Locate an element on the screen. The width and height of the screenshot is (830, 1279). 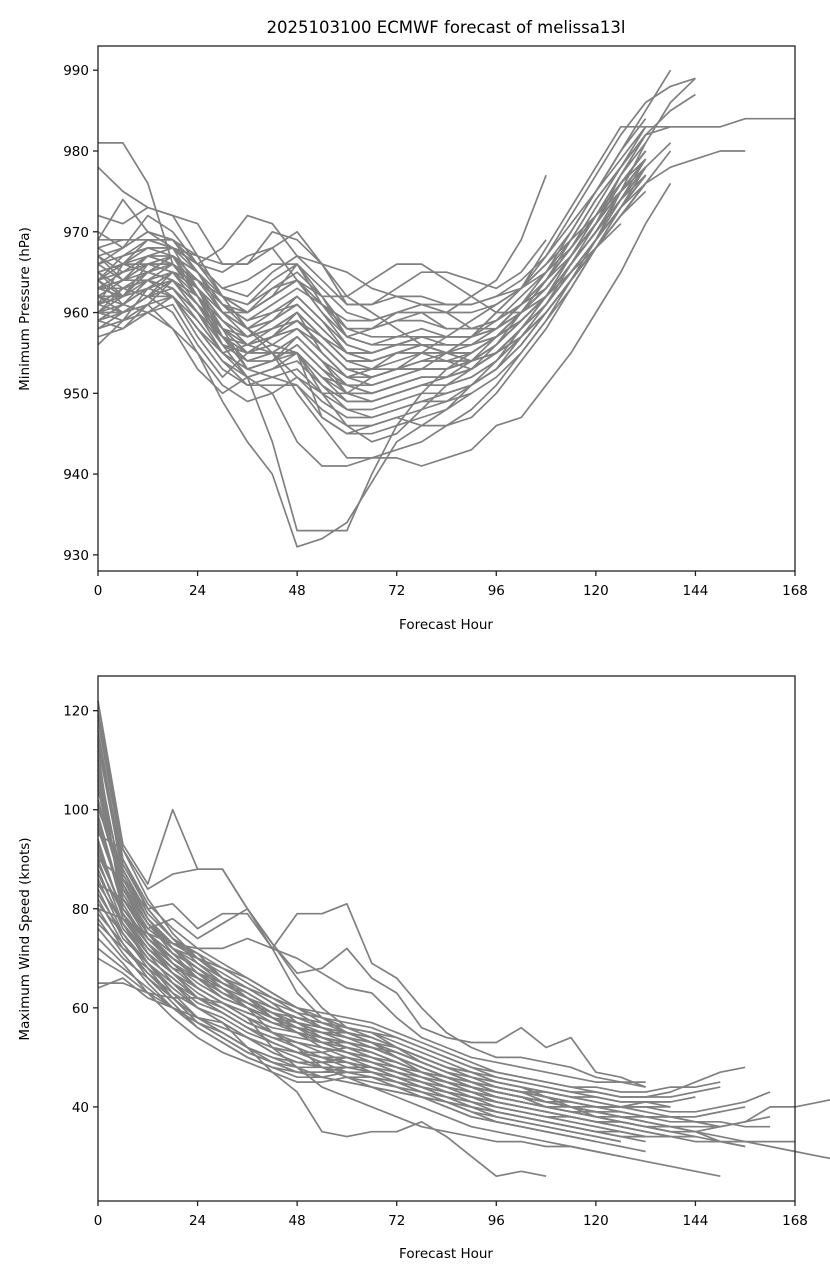
wind-y-ticks: 40 60 80 100 120 is located at coordinates (80, 910).